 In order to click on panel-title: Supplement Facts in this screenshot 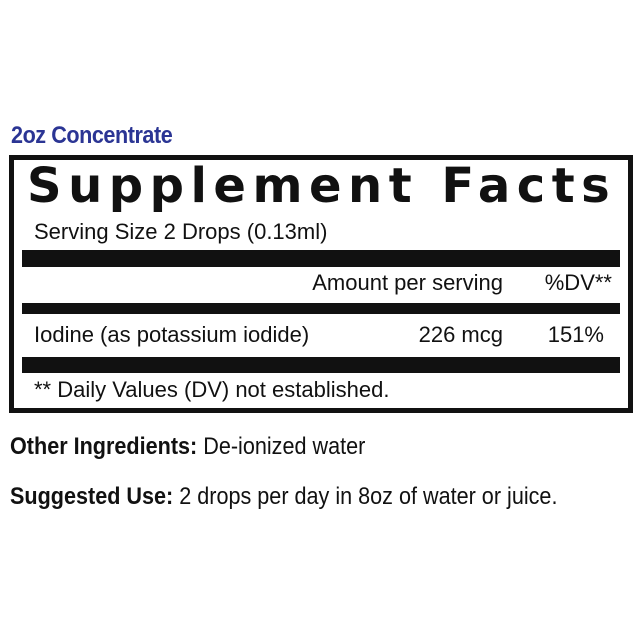, I will do `click(322, 186)`.